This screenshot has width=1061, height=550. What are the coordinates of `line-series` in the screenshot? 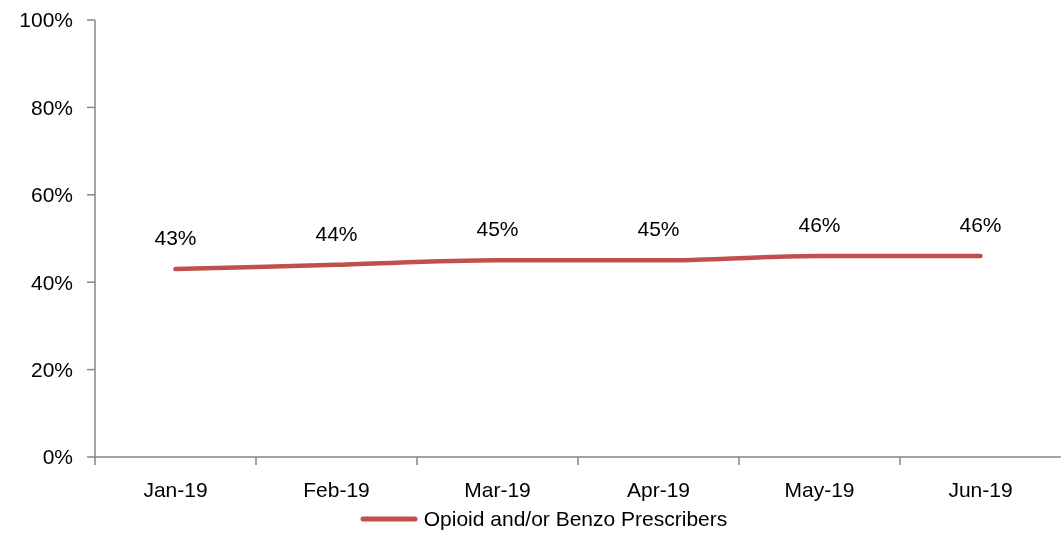 It's located at (578, 262).